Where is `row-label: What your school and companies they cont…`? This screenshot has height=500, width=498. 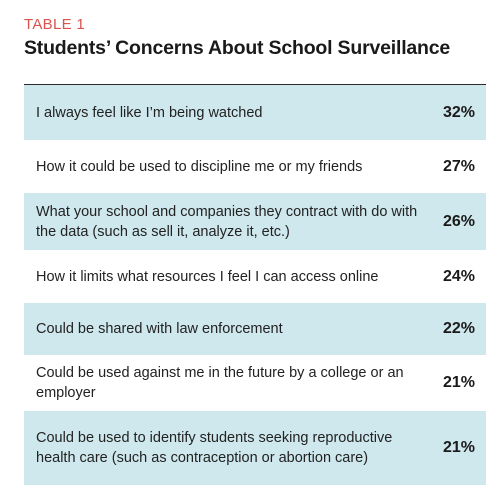 row-label: What your school and companies they cont… is located at coordinates (227, 221).